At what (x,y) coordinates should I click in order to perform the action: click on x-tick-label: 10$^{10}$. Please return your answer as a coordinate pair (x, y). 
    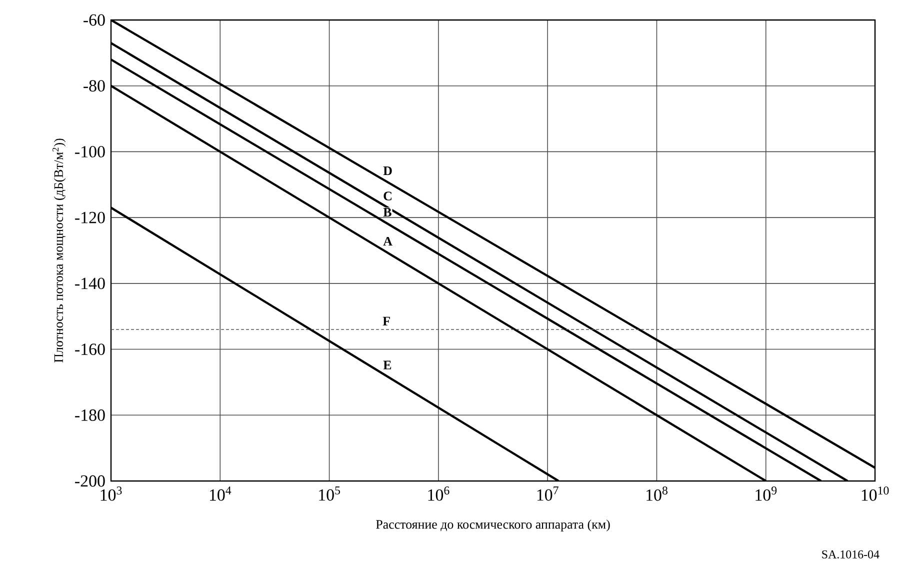
    Looking at the image, I should click on (875, 493).